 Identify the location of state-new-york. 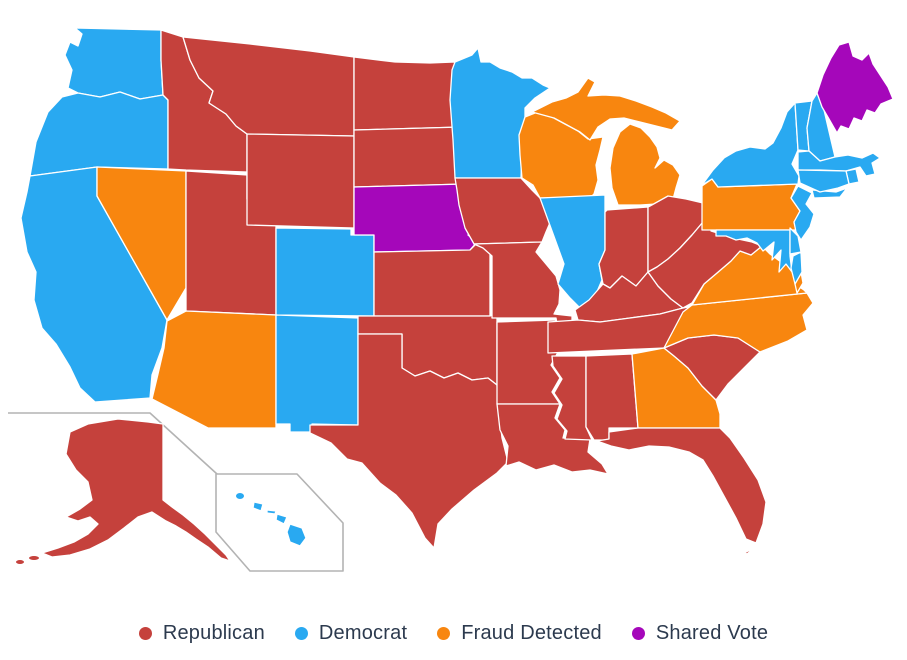
(774, 150).